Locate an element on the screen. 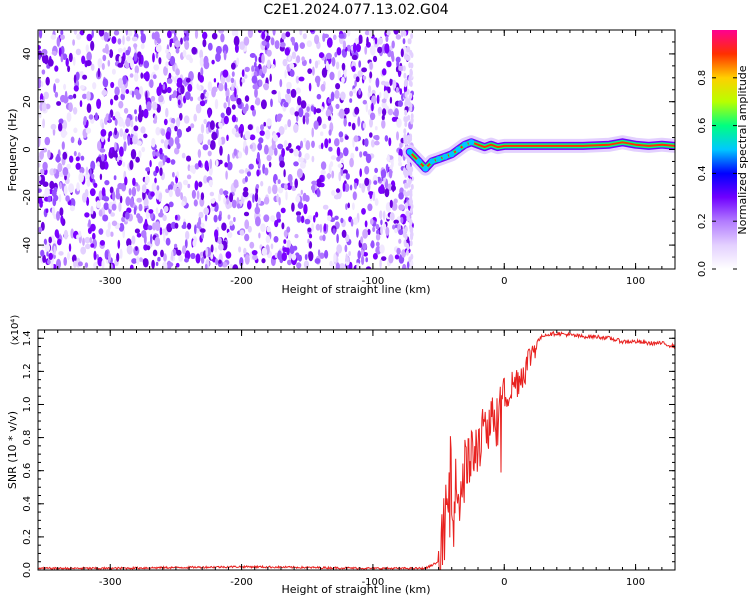  colorbar-tick-label: 0.0 is located at coordinates (702, 269).